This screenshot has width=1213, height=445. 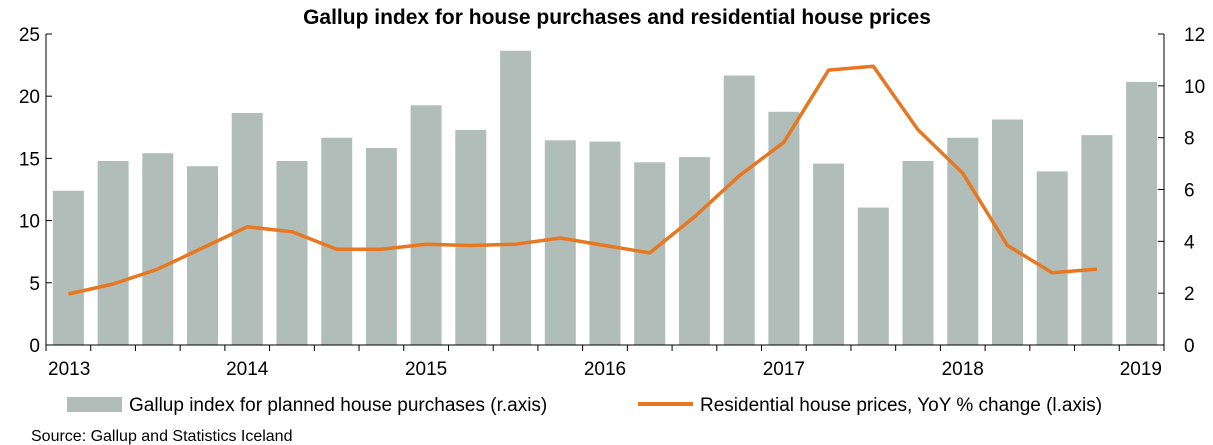 What do you see at coordinates (1141, 369) in the screenshot?
I see `x-tick-label: 2019` at bounding box center [1141, 369].